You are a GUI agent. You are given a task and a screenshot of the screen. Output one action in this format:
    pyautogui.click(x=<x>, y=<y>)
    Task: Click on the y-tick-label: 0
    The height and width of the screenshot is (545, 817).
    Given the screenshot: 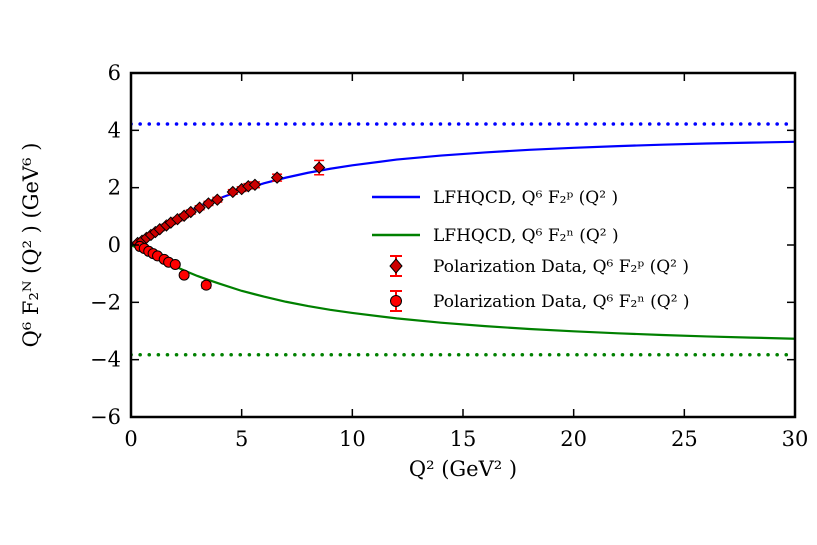 What is the action you would take?
    pyautogui.click(x=114, y=245)
    